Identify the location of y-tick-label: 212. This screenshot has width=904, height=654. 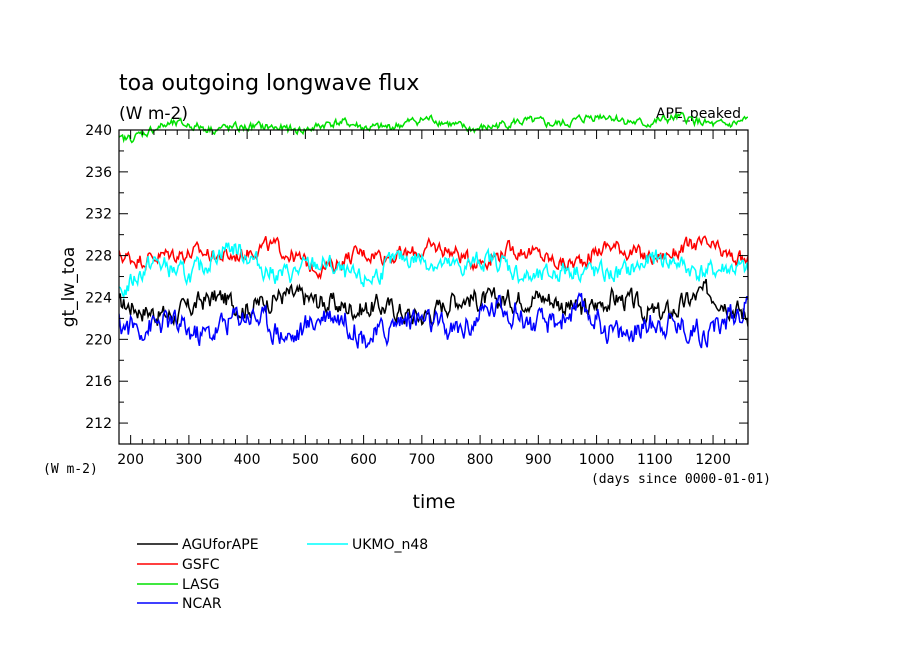
(98, 424).